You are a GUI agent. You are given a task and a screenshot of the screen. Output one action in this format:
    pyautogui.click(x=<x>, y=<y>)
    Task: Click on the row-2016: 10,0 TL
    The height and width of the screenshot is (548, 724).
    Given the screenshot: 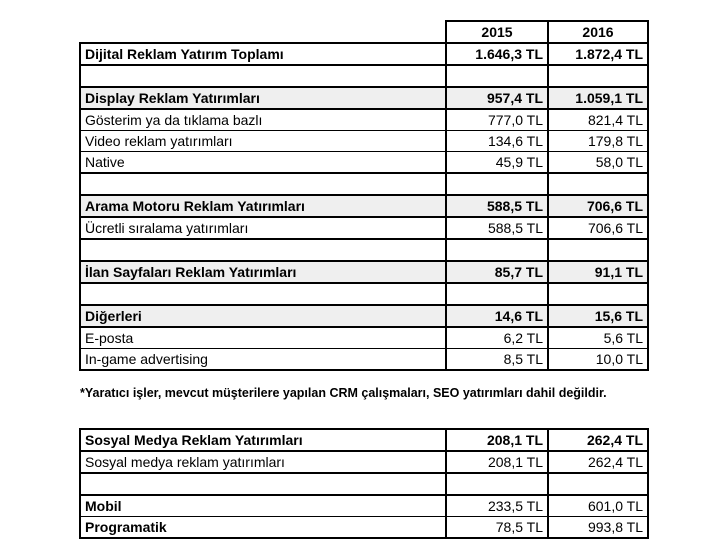 What is the action you would take?
    pyautogui.click(x=598, y=359)
    